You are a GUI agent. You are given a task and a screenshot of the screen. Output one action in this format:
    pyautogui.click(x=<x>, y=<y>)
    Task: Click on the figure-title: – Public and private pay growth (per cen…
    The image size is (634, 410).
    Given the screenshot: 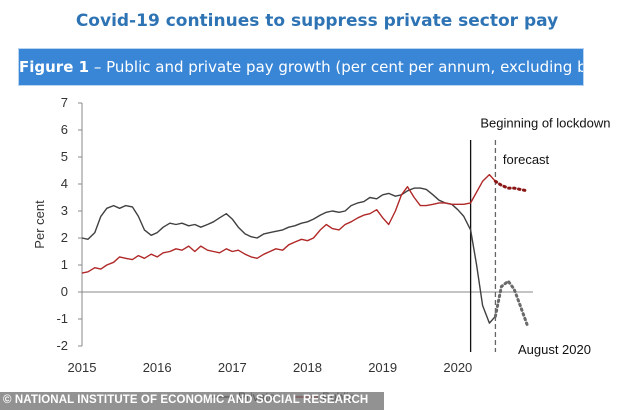 What is the action you would take?
    pyautogui.click(x=338, y=67)
    